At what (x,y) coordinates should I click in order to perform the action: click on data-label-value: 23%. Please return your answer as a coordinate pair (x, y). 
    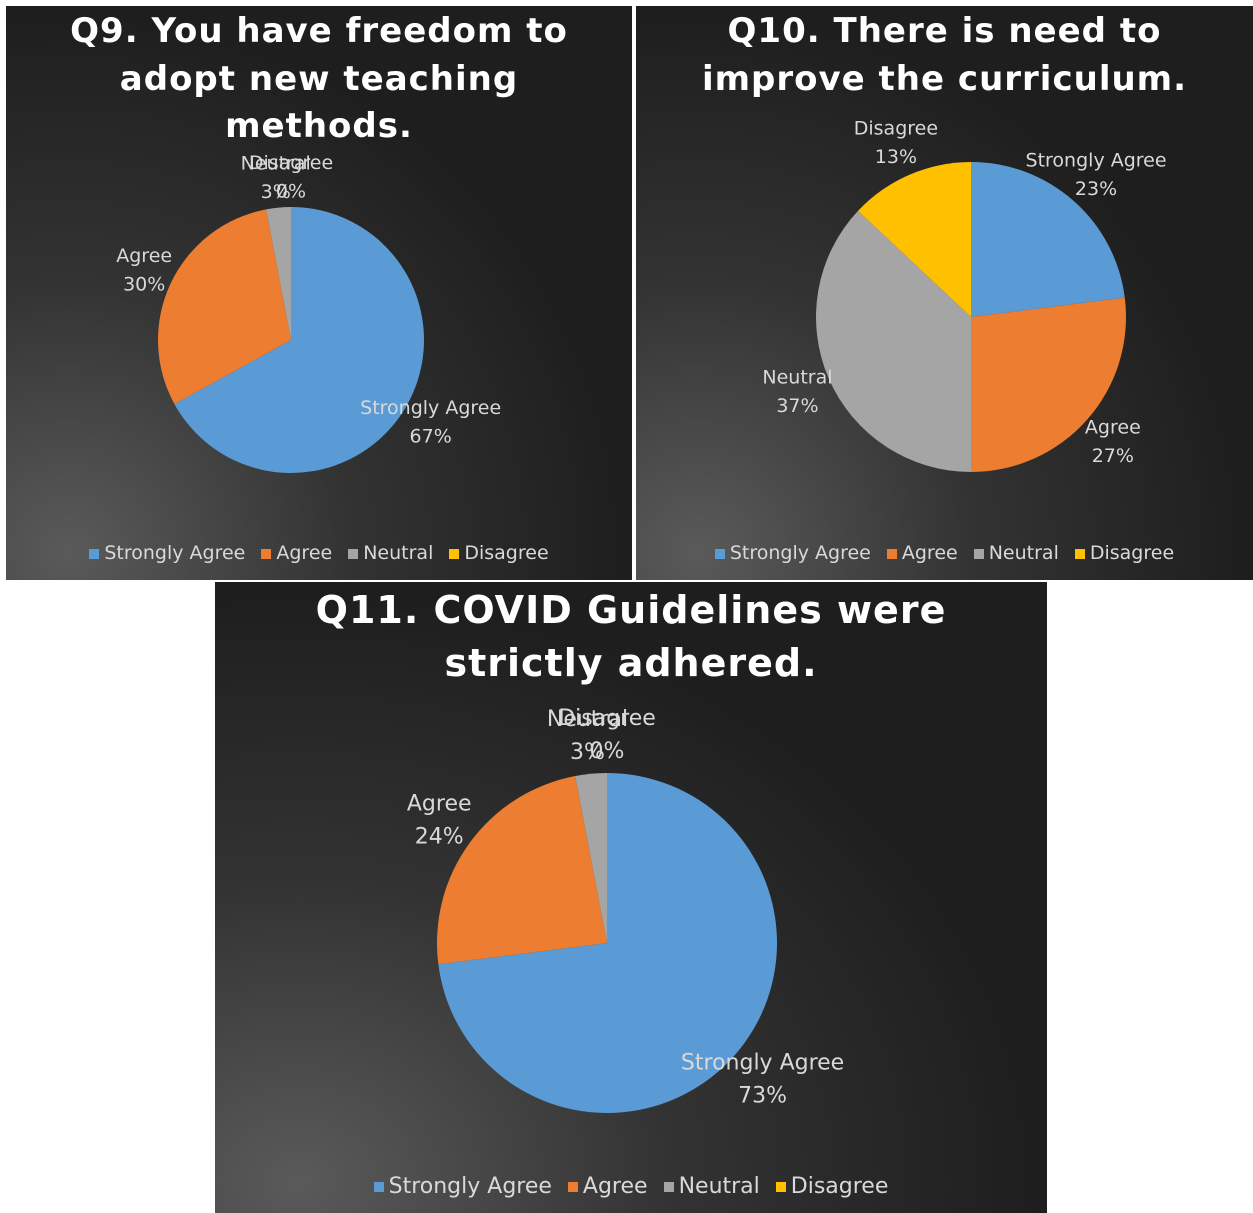
    Looking at the image, I should click on (1096, 189).